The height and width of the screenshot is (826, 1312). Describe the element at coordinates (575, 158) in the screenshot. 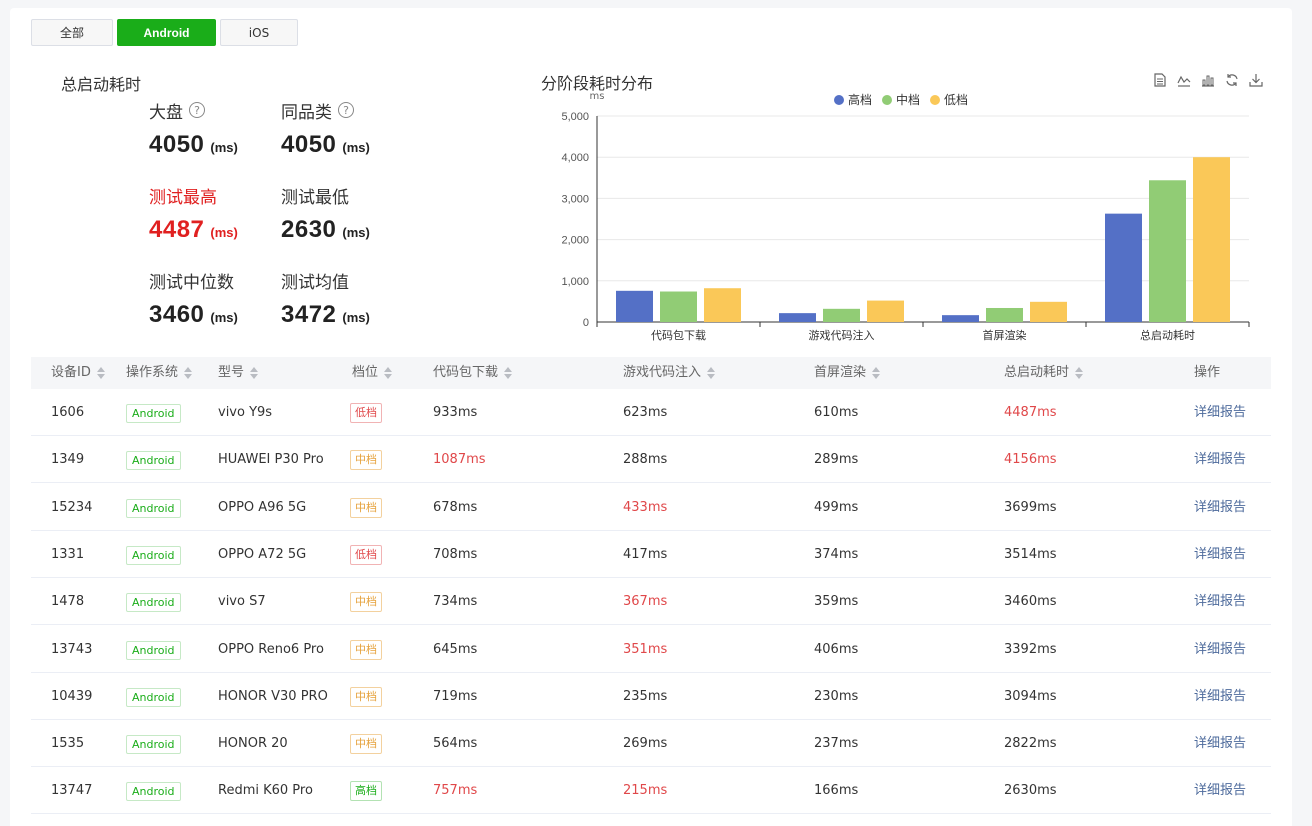

I see `y-tick-label: 4,000` at that location.